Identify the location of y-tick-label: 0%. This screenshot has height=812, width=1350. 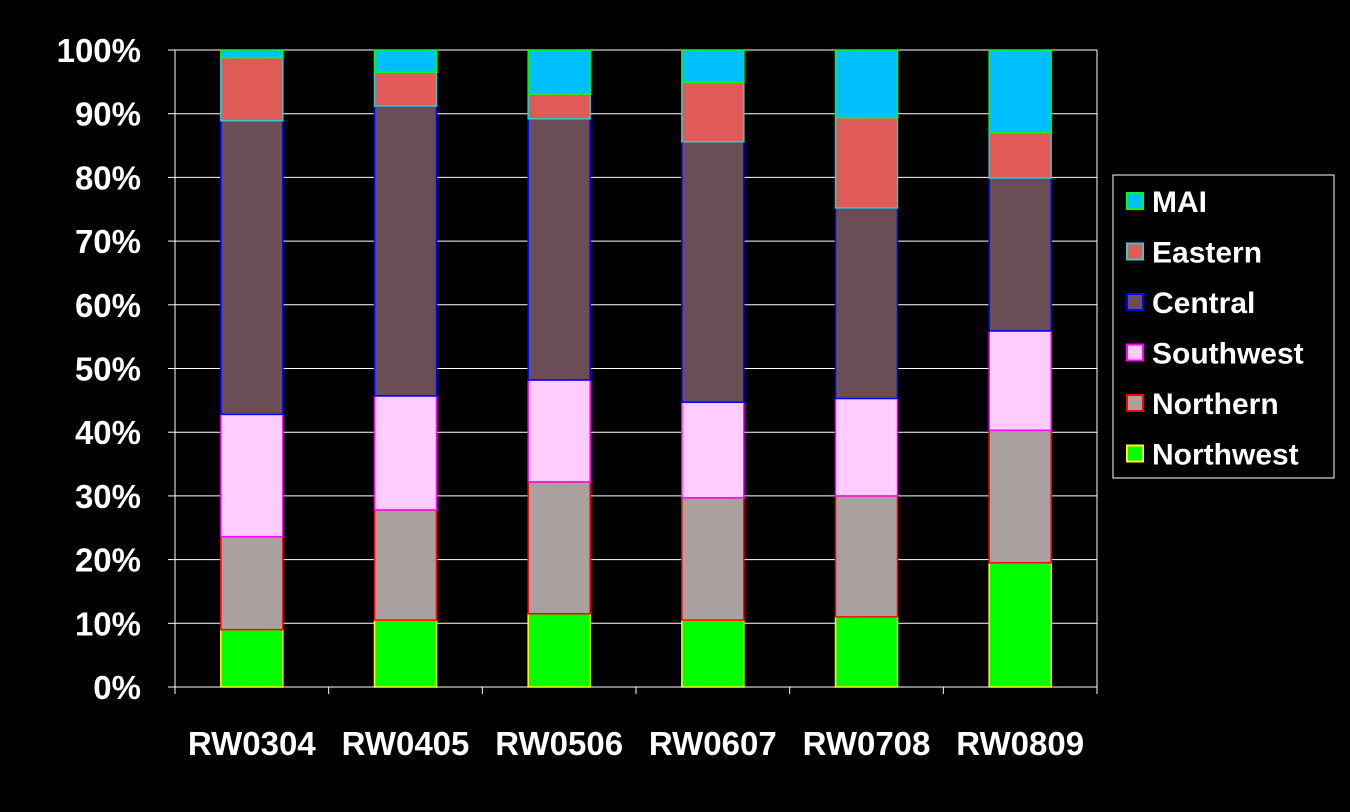
(117, 687).